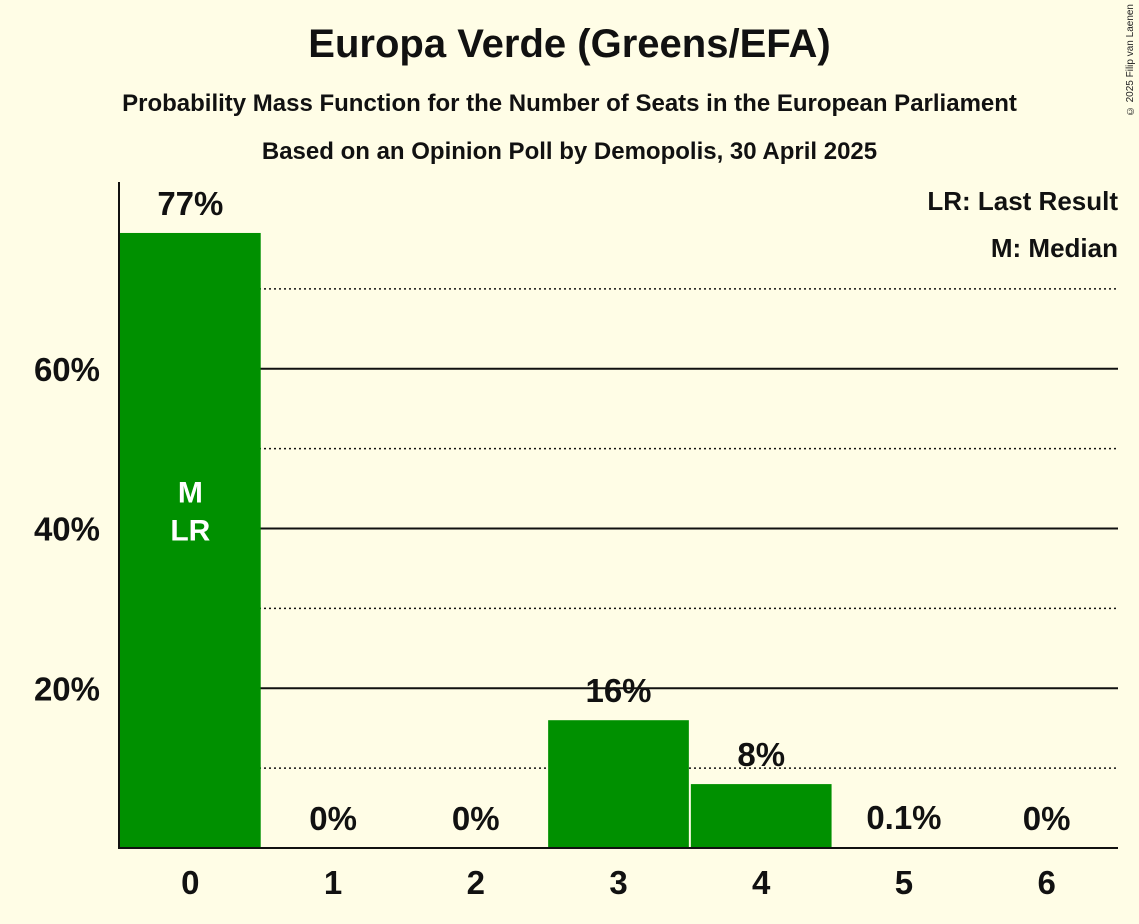  I want to click on data-label-2: 0%, so click(476, 818).